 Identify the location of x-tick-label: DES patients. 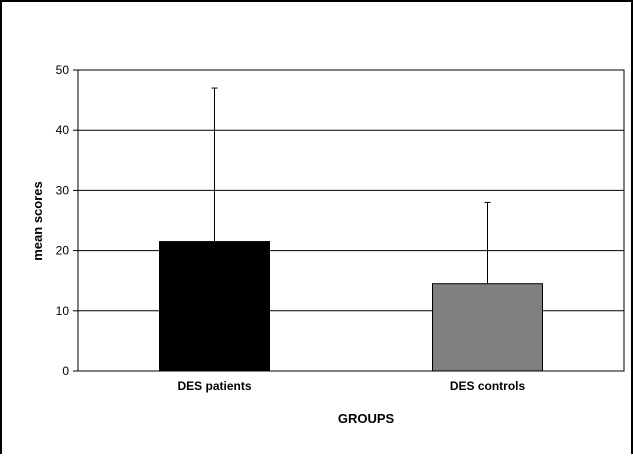
(214, 386).